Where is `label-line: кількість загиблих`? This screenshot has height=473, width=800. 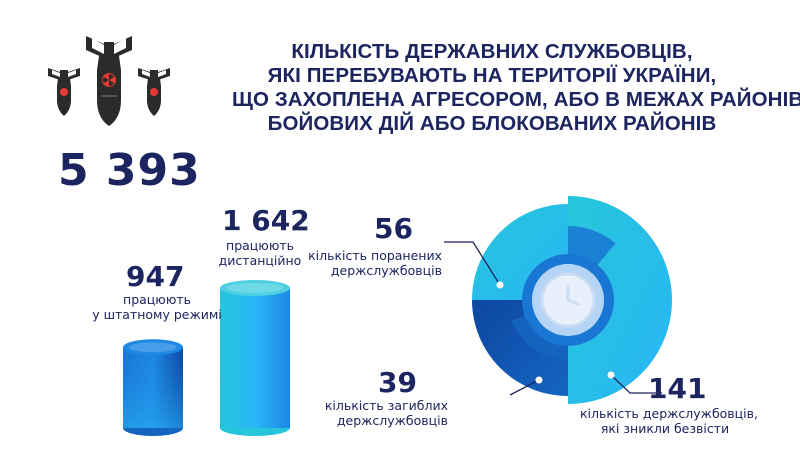
label-line: кількість загиблих is located at coordinates (386, 405).